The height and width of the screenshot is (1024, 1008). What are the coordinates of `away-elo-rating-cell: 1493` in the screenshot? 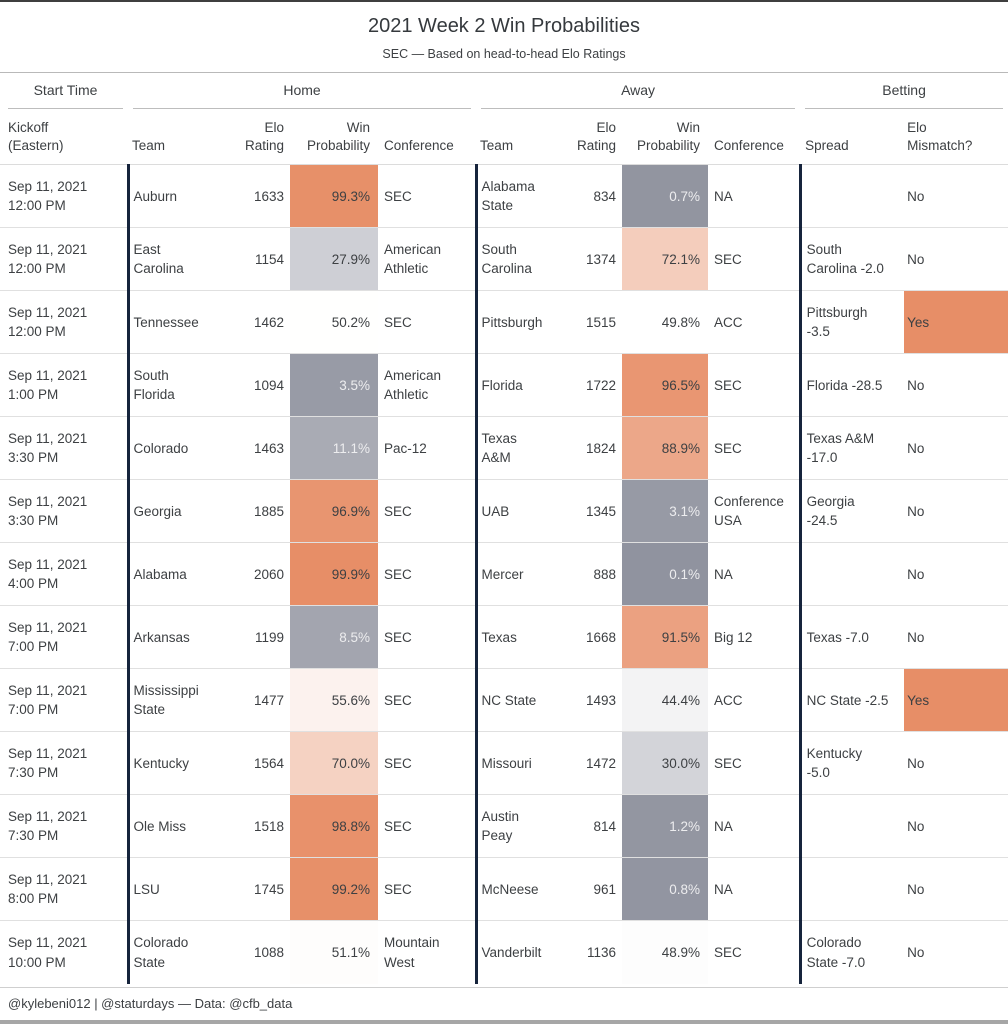 It's located at (595, 700).